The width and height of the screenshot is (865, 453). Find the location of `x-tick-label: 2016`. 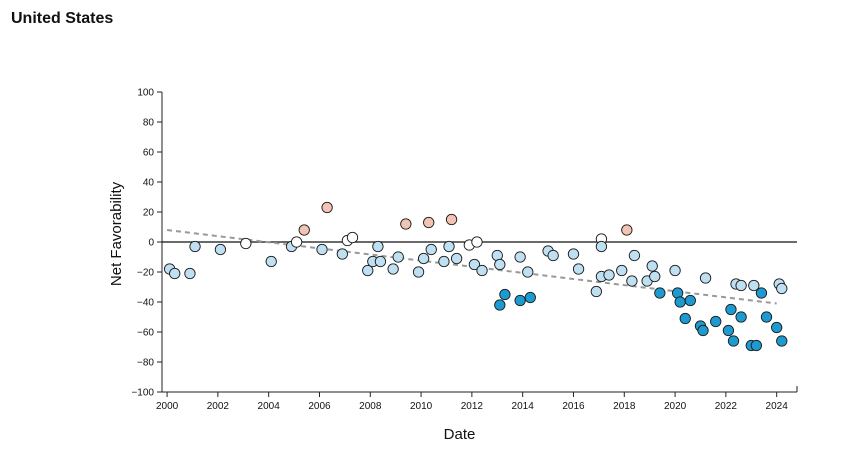

x-tick-label: 2016 is located at coordinates (573, 406).